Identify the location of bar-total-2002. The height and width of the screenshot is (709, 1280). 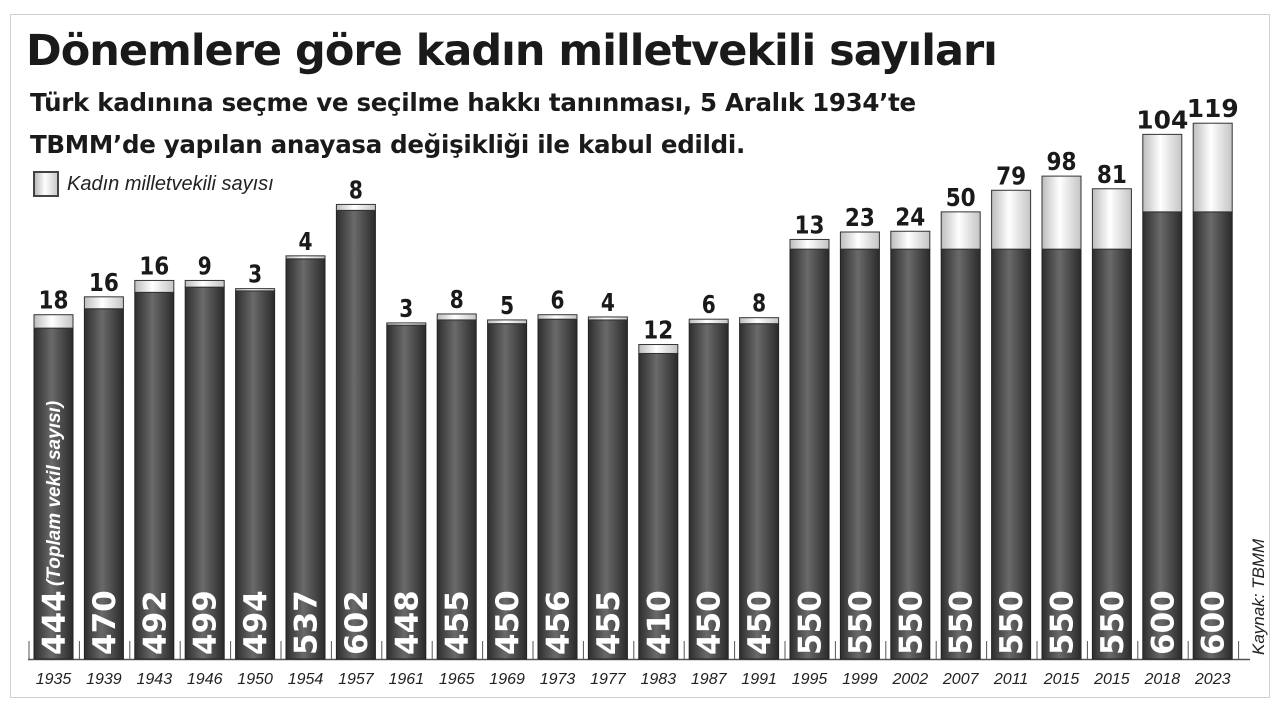
(910, 454).